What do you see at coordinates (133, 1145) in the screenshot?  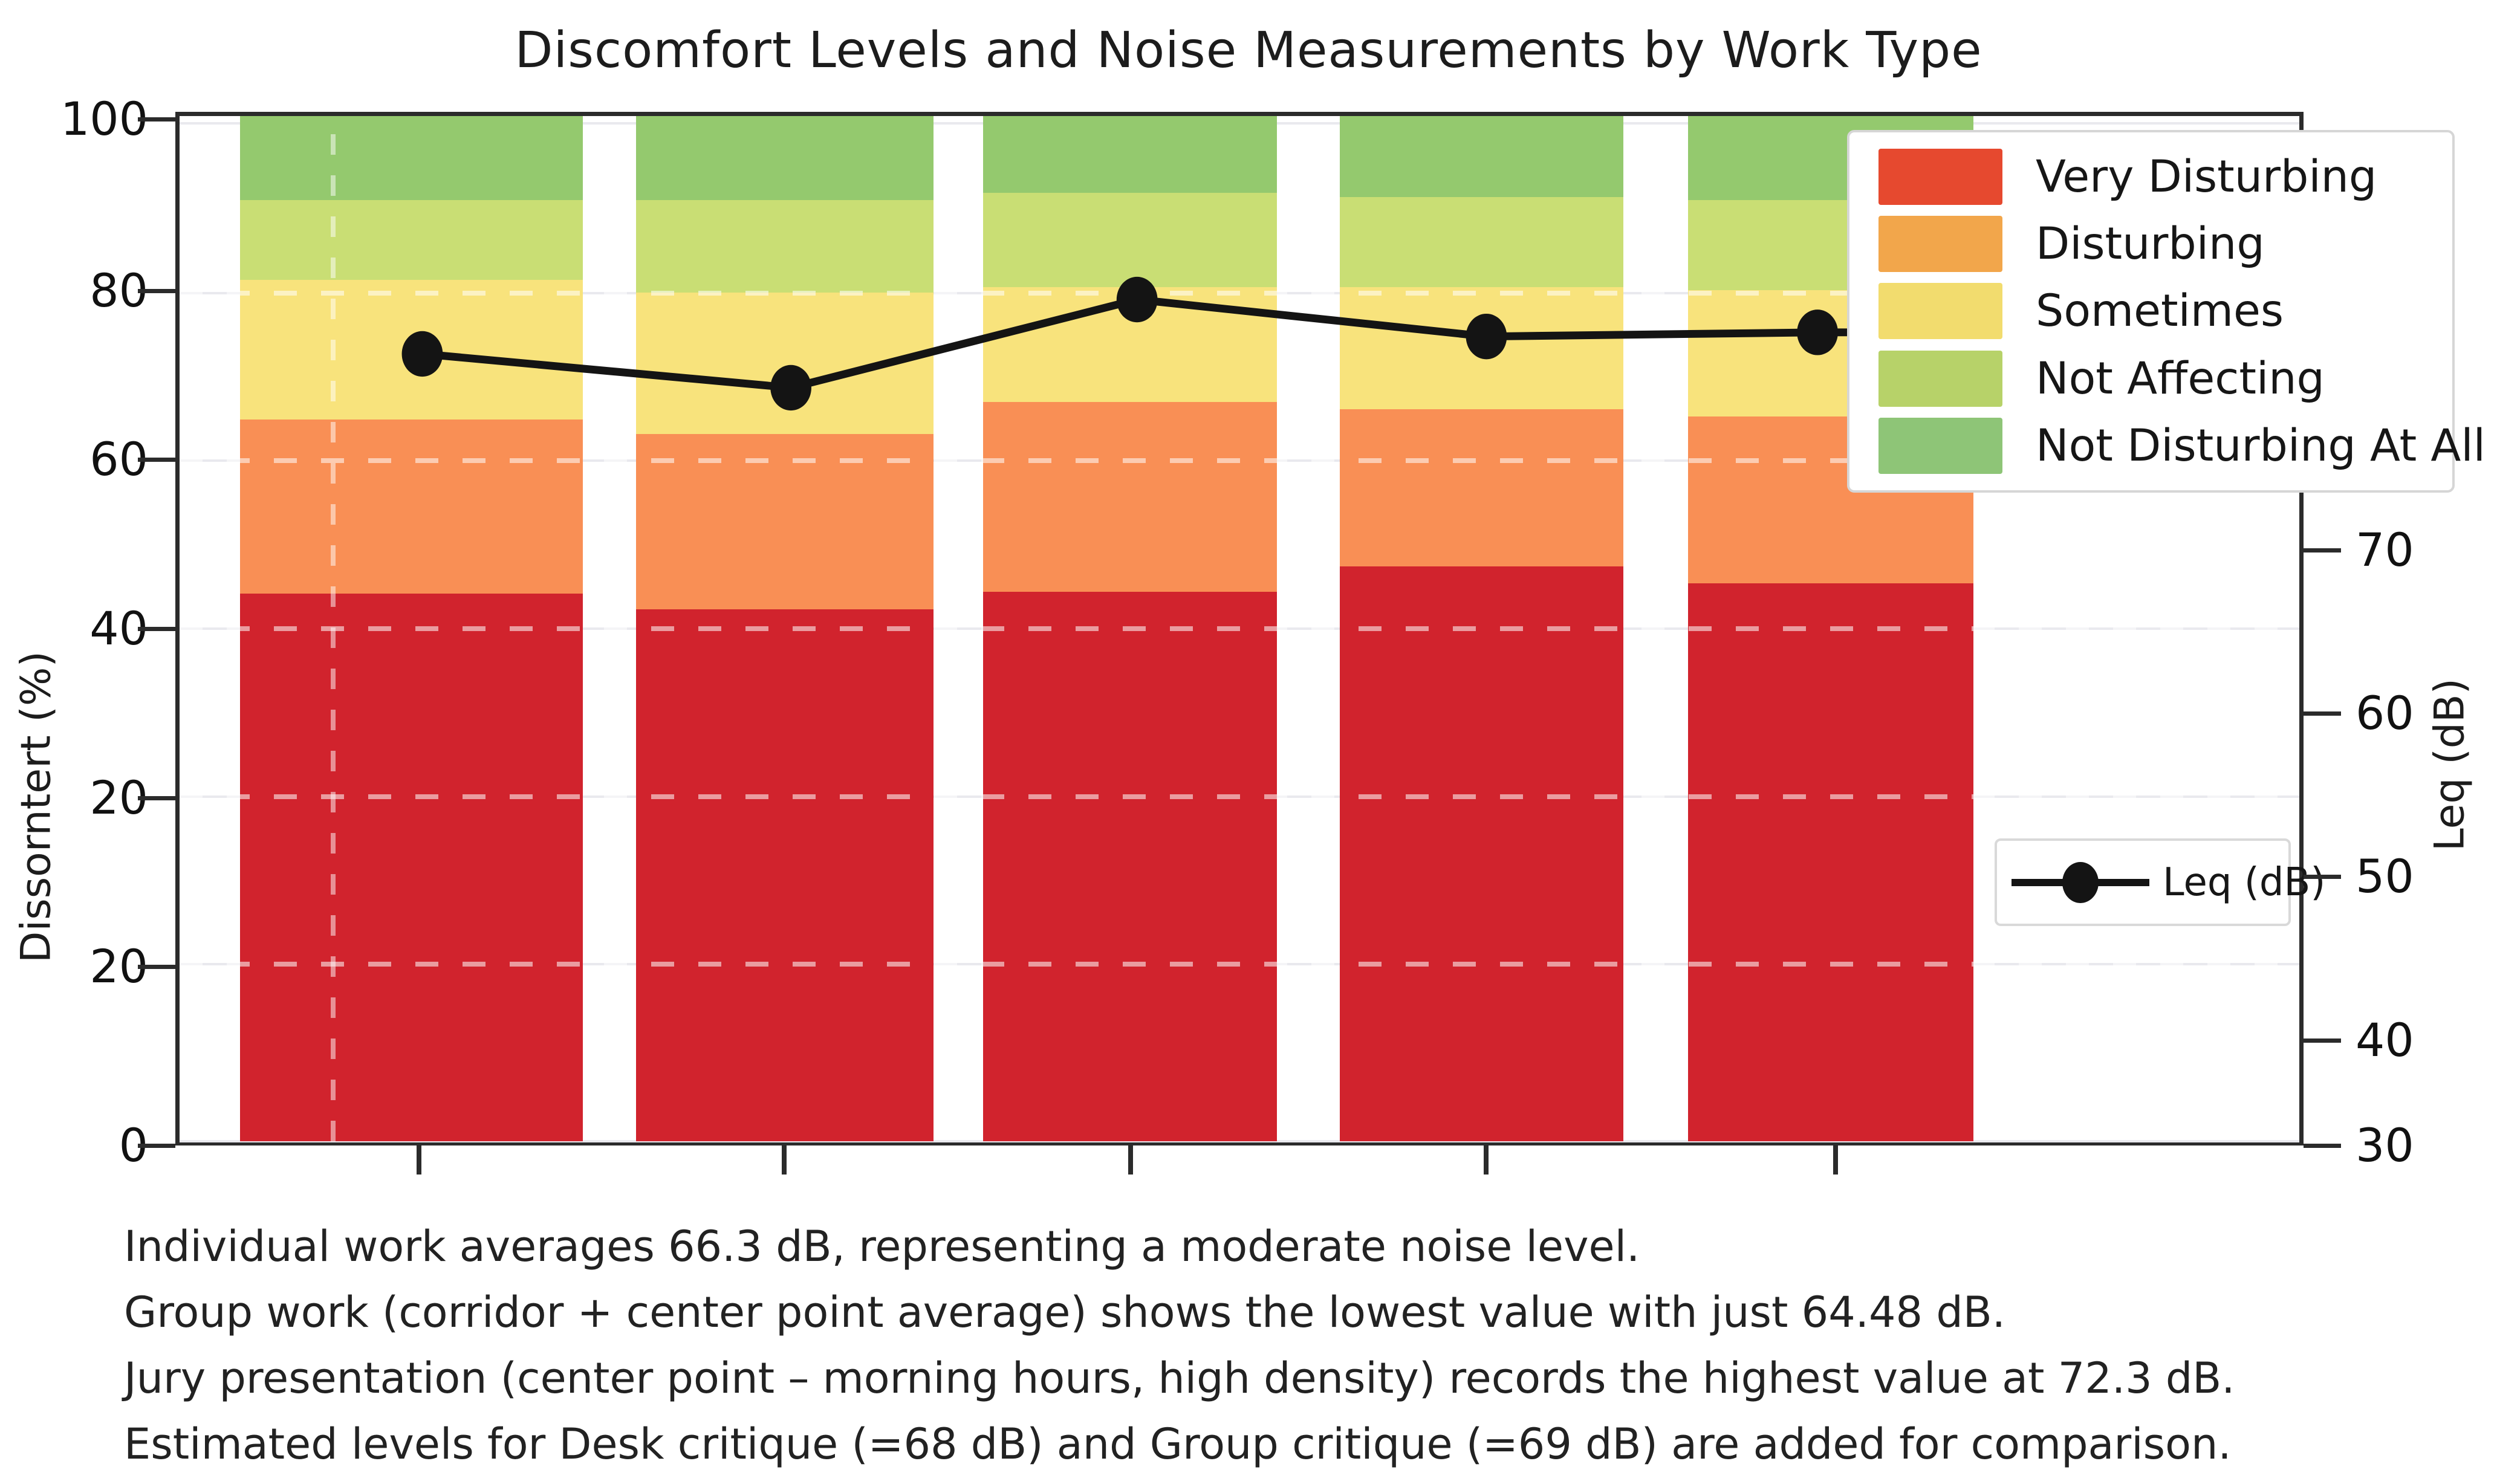 I see `left-tick-label: 0` at bounding box center [133, 1145].